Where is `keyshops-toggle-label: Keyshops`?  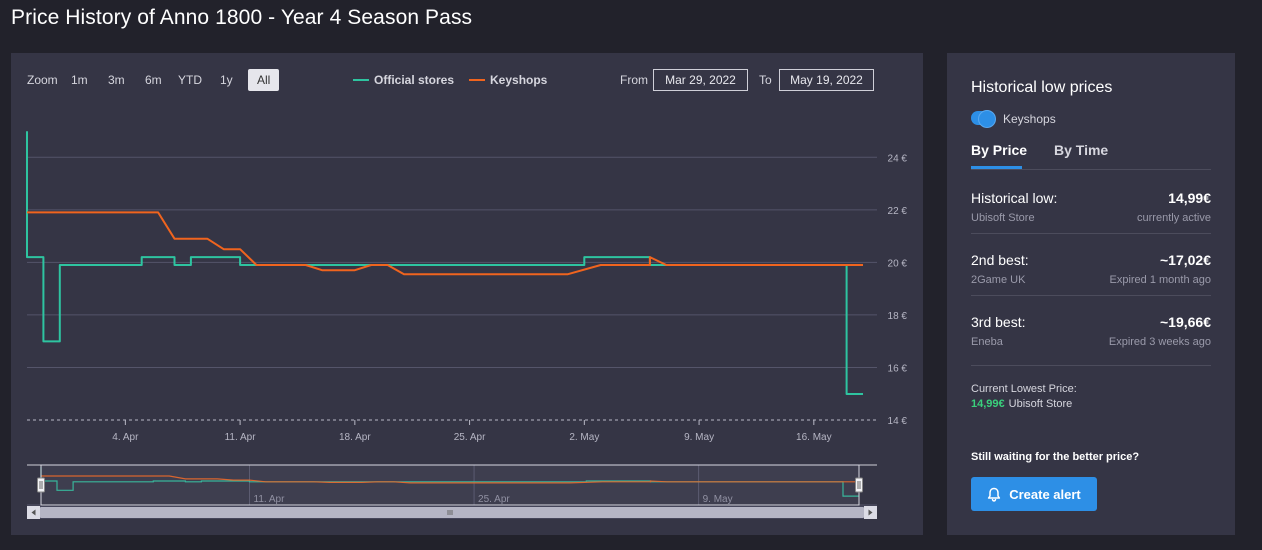
keyshops-toggle-label: Keyshops is located at coordinates (1029, 119).